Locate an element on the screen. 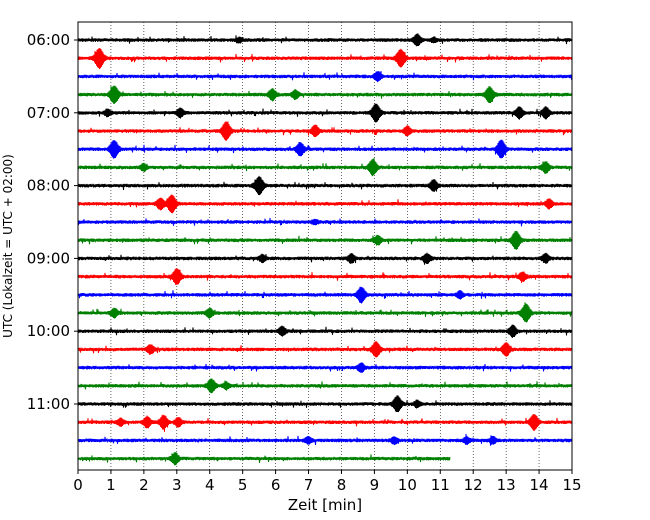 Image resolution: width=650 pixels, height=520 pixels. x-tick-label: 4 is located at coordinates (210, 485).